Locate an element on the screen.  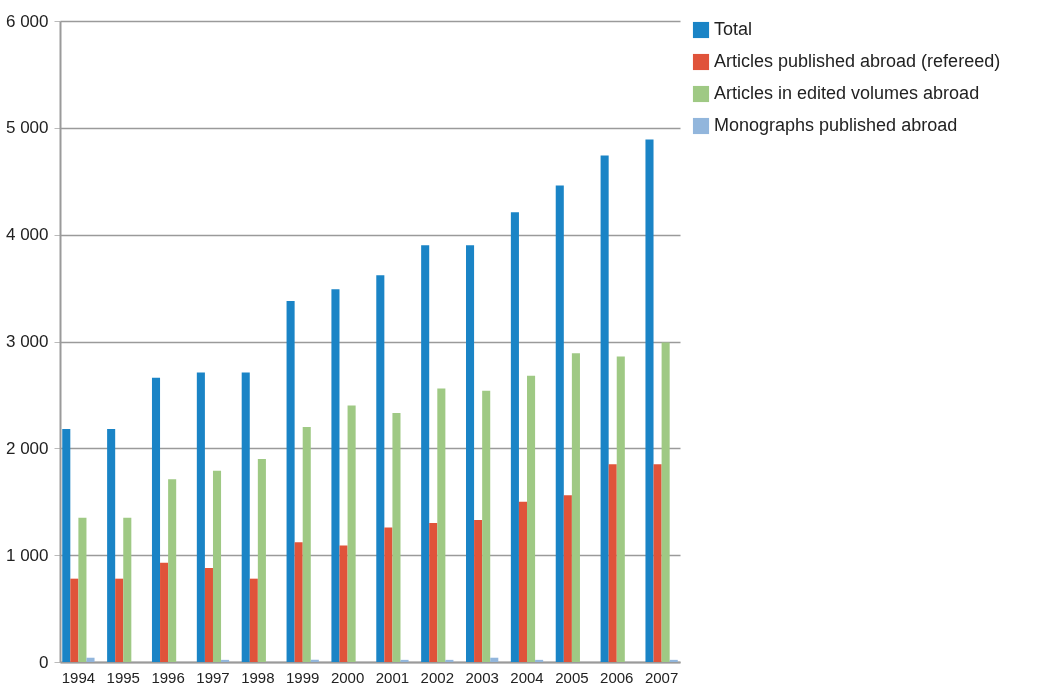
x-tick-label: 1996 is located at coordinates (168, 677).